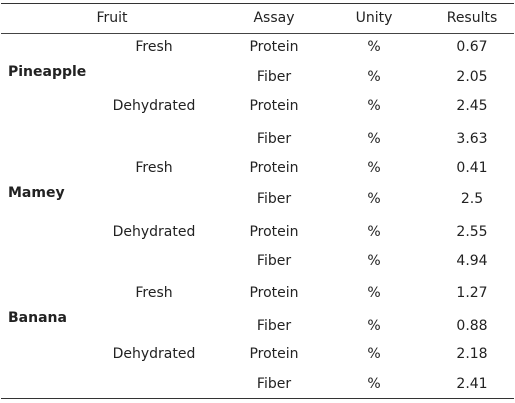 Image resolution: width=515 pixels, height=403 pixels. What do you see at coordinates (472, 18) in the screenshot?
I see `column-header-results: Results` at bounding box center [472, 18].